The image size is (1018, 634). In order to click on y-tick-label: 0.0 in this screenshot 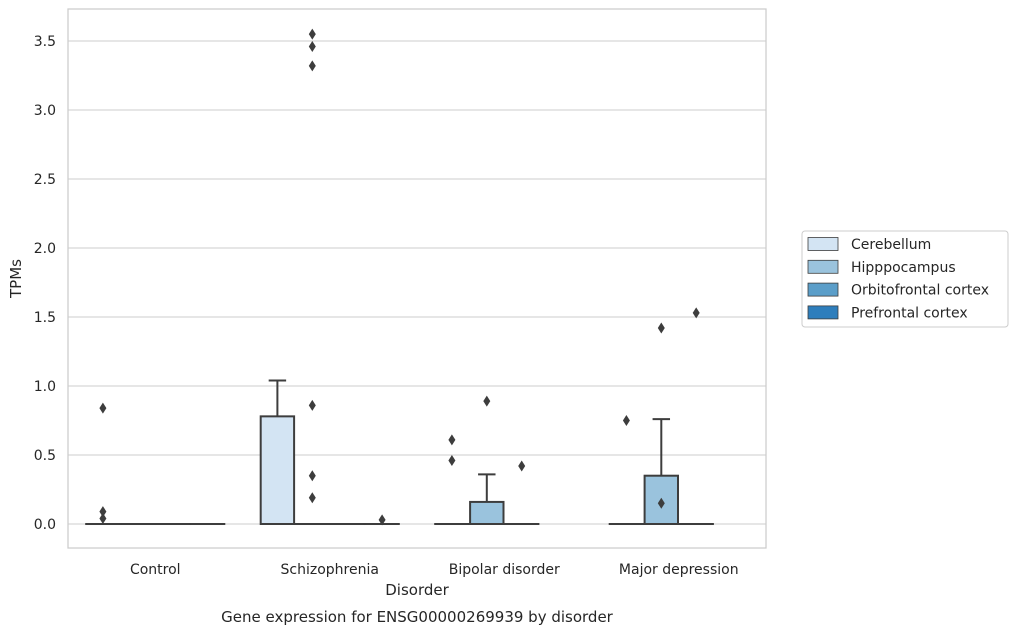, I will do `click(45, 525)`.